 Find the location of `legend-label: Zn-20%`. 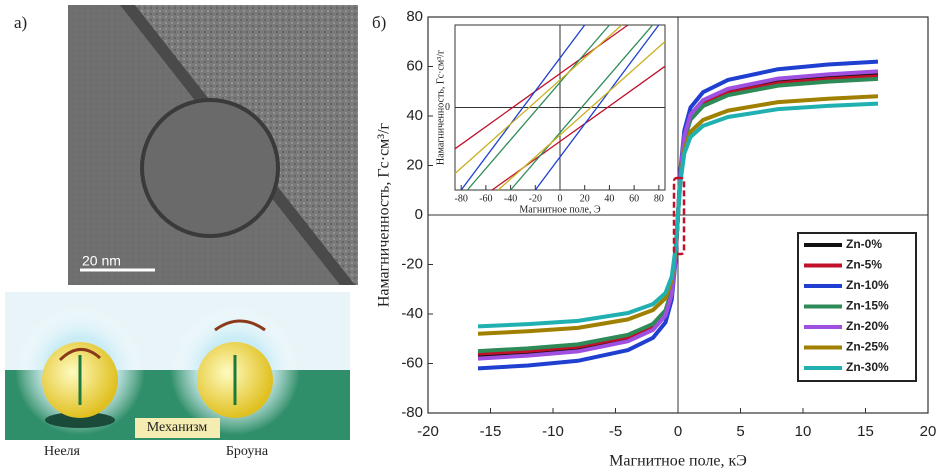

legend-label: Zn-20% is located at coordinates (867, 326).